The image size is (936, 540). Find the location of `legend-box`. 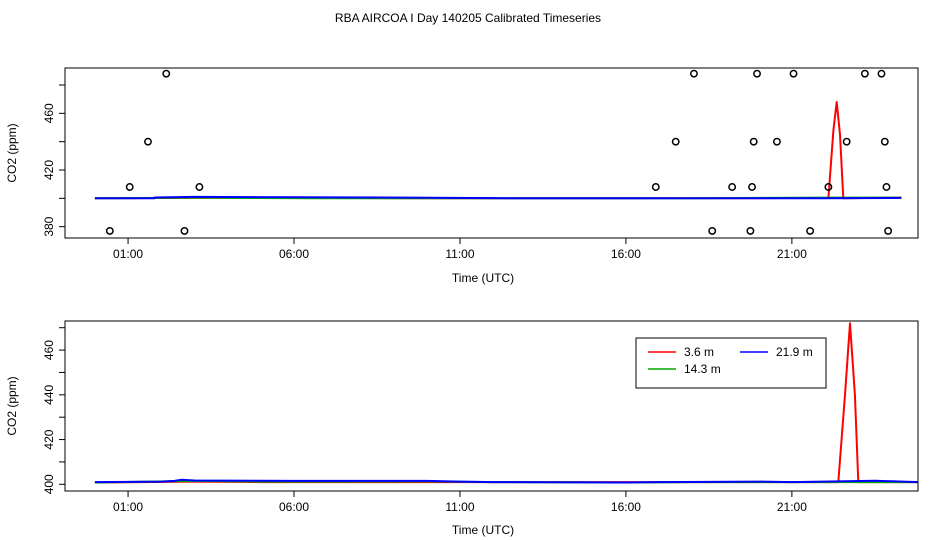

legend-box is located at coordinates (731, 363).